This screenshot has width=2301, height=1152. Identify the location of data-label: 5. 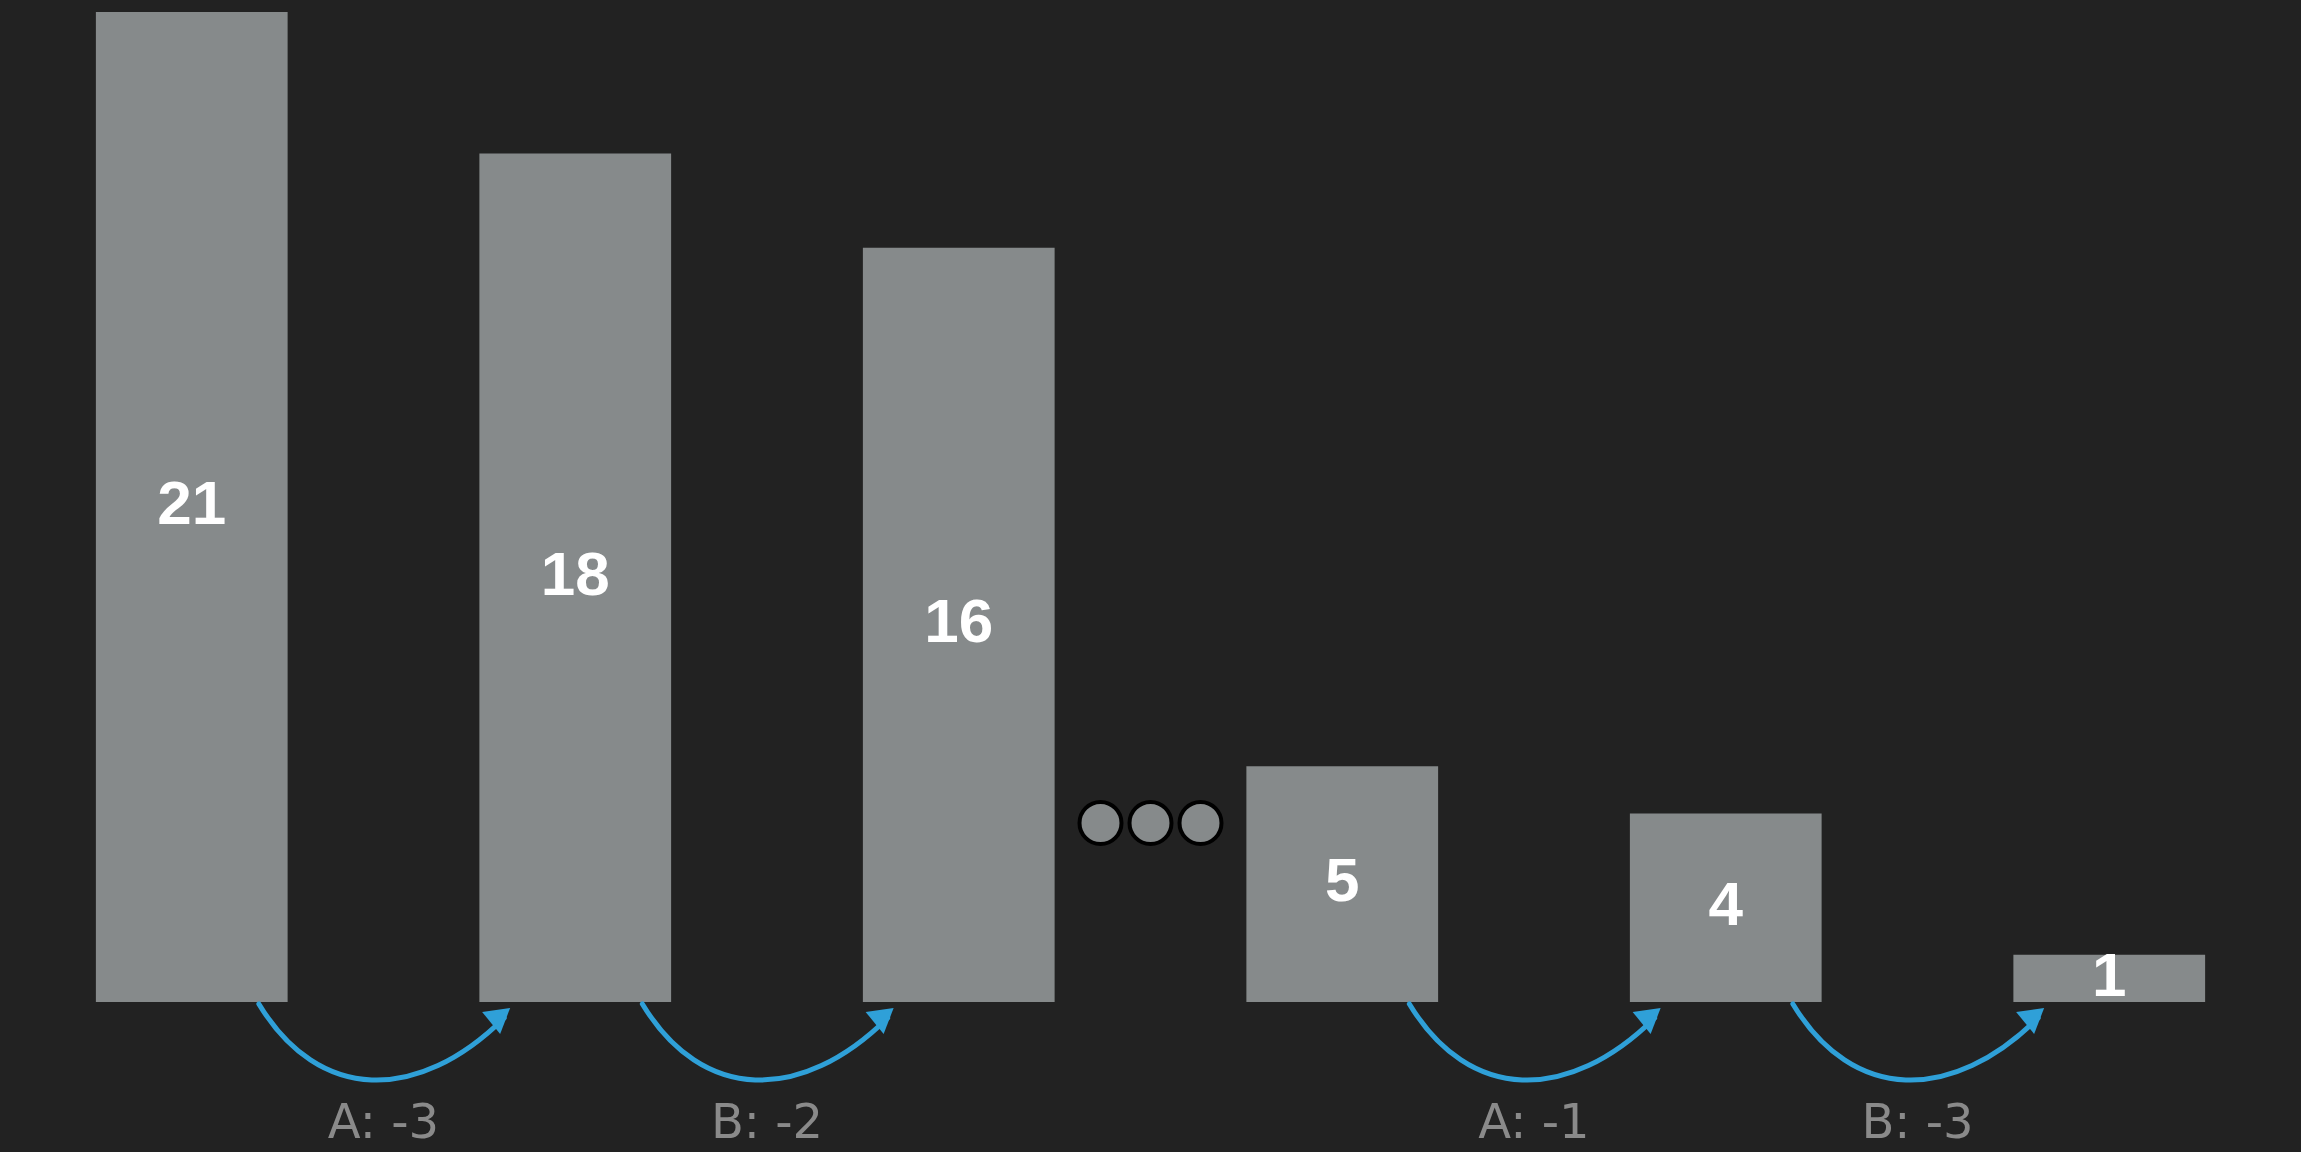
(1342, 880).